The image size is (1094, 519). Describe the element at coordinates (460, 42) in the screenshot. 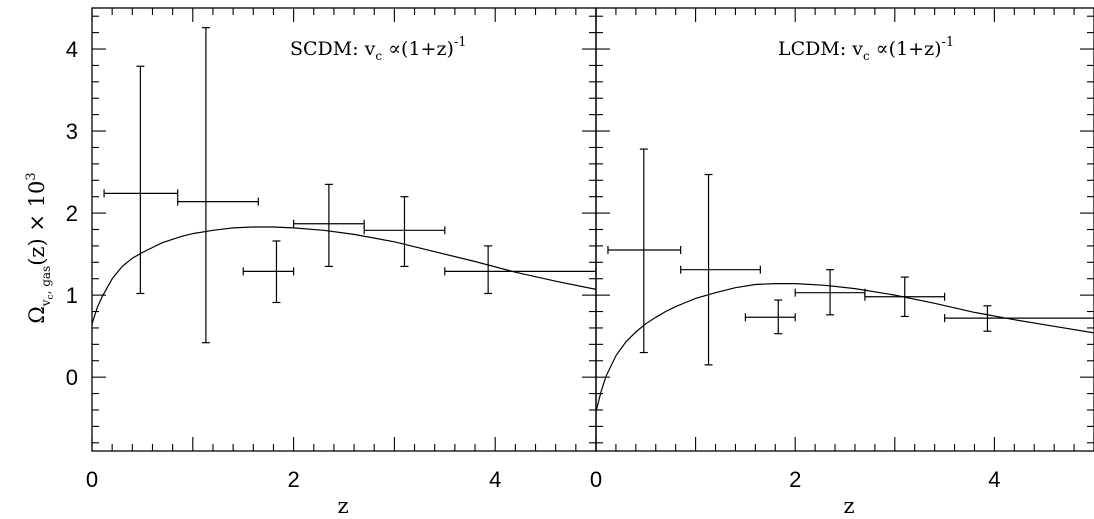

I see `anno-scdm-sup: -1` at that location.